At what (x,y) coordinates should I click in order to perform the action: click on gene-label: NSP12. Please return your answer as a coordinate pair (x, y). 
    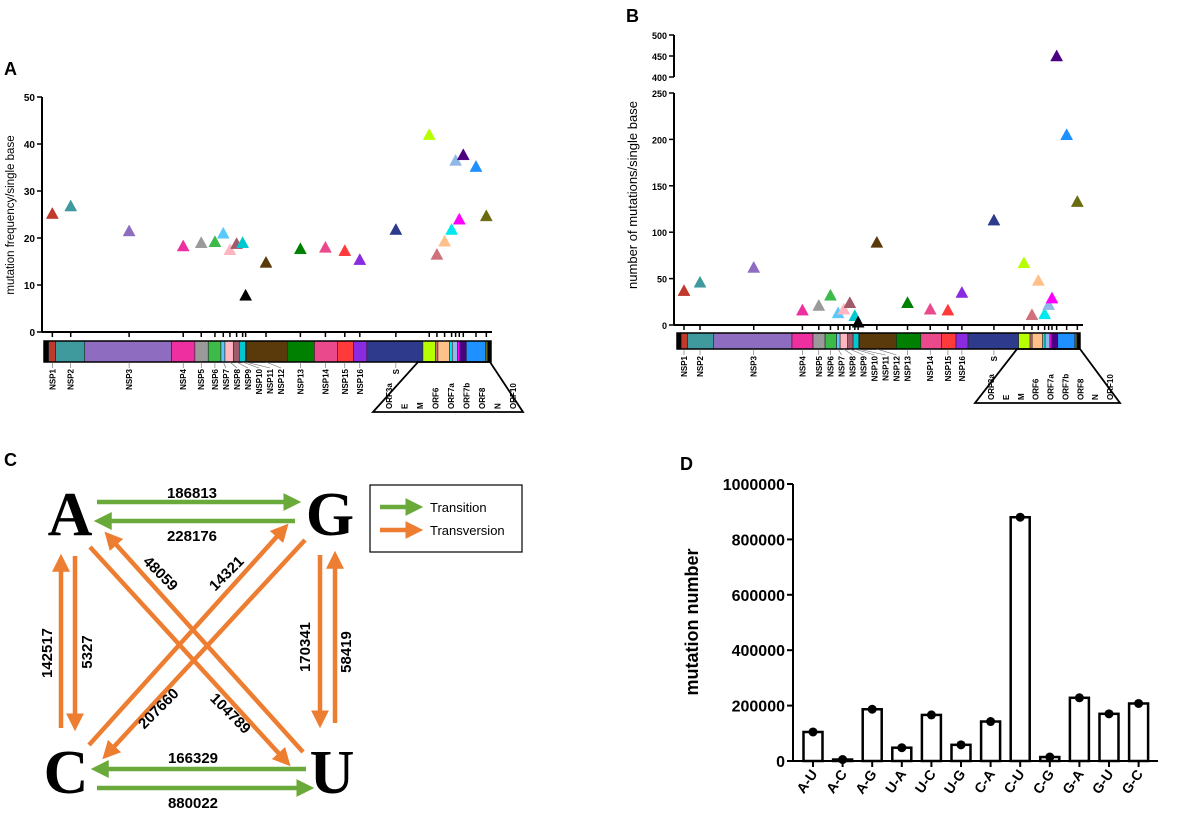
    Looking at the image, I should click on (281, 381).